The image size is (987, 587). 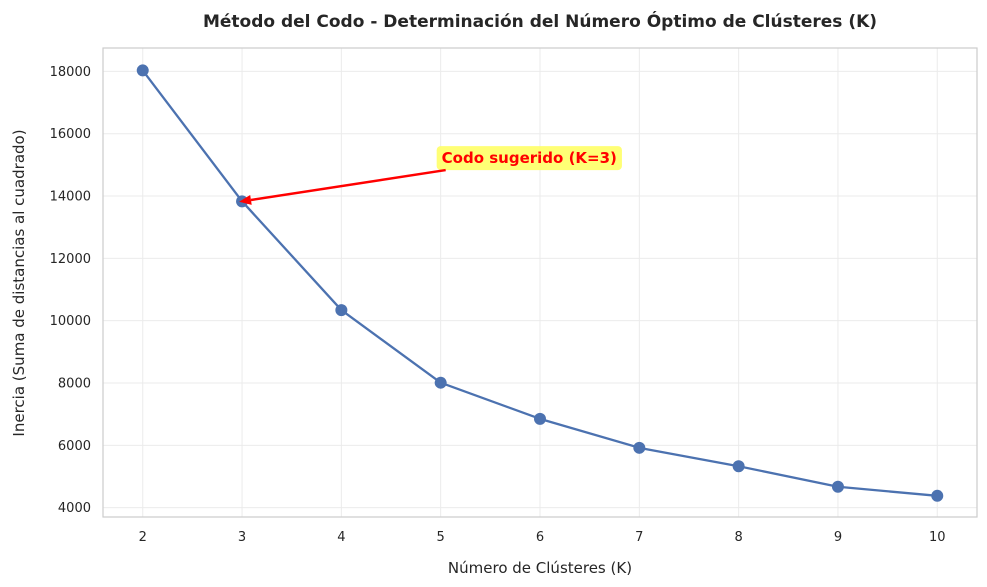 I want to click on y-tick-label: 8000, so click(x=74, y=384).